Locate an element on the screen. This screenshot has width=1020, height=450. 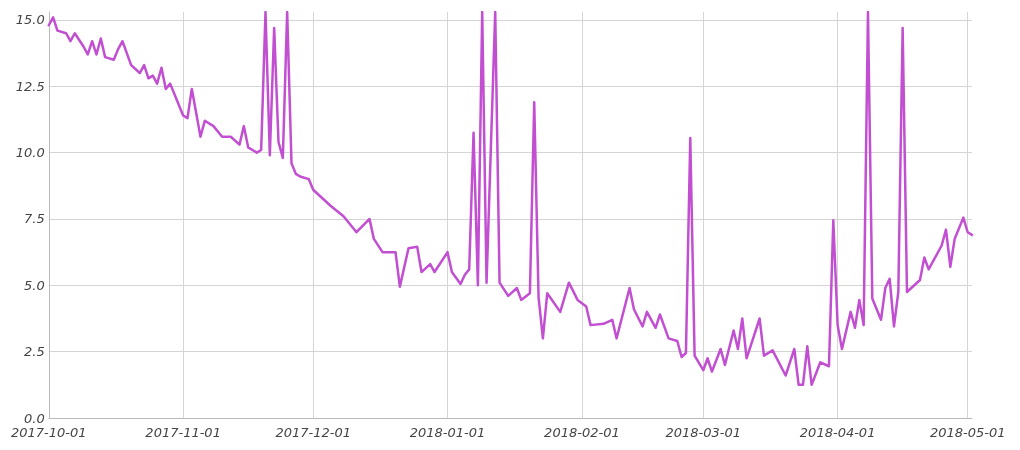
y-tick-label: 15.0 is located at coordinates (30, 20).